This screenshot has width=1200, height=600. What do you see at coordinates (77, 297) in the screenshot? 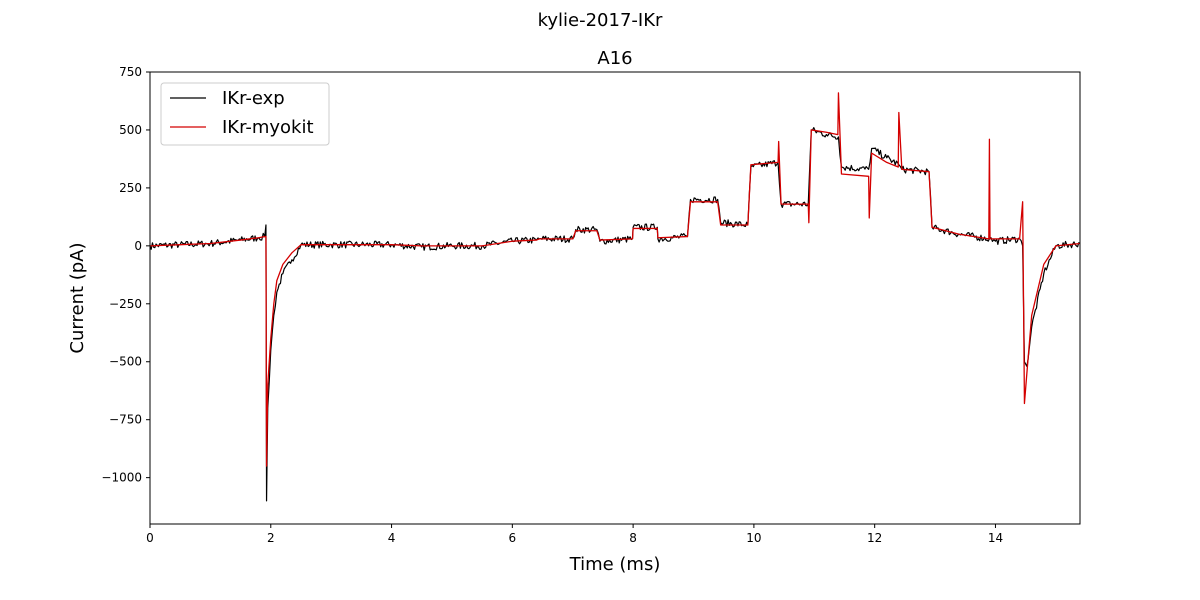
I see `y-axis-label: Current (pA)` at bounding box center [77, 297].